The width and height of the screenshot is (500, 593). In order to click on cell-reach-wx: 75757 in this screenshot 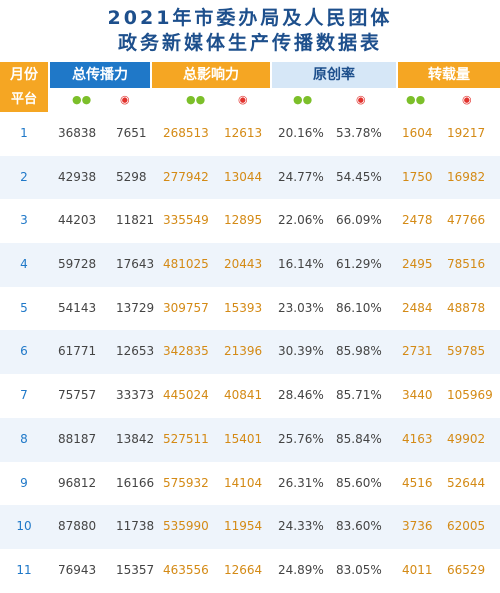, I will do `click(77, 395)`.